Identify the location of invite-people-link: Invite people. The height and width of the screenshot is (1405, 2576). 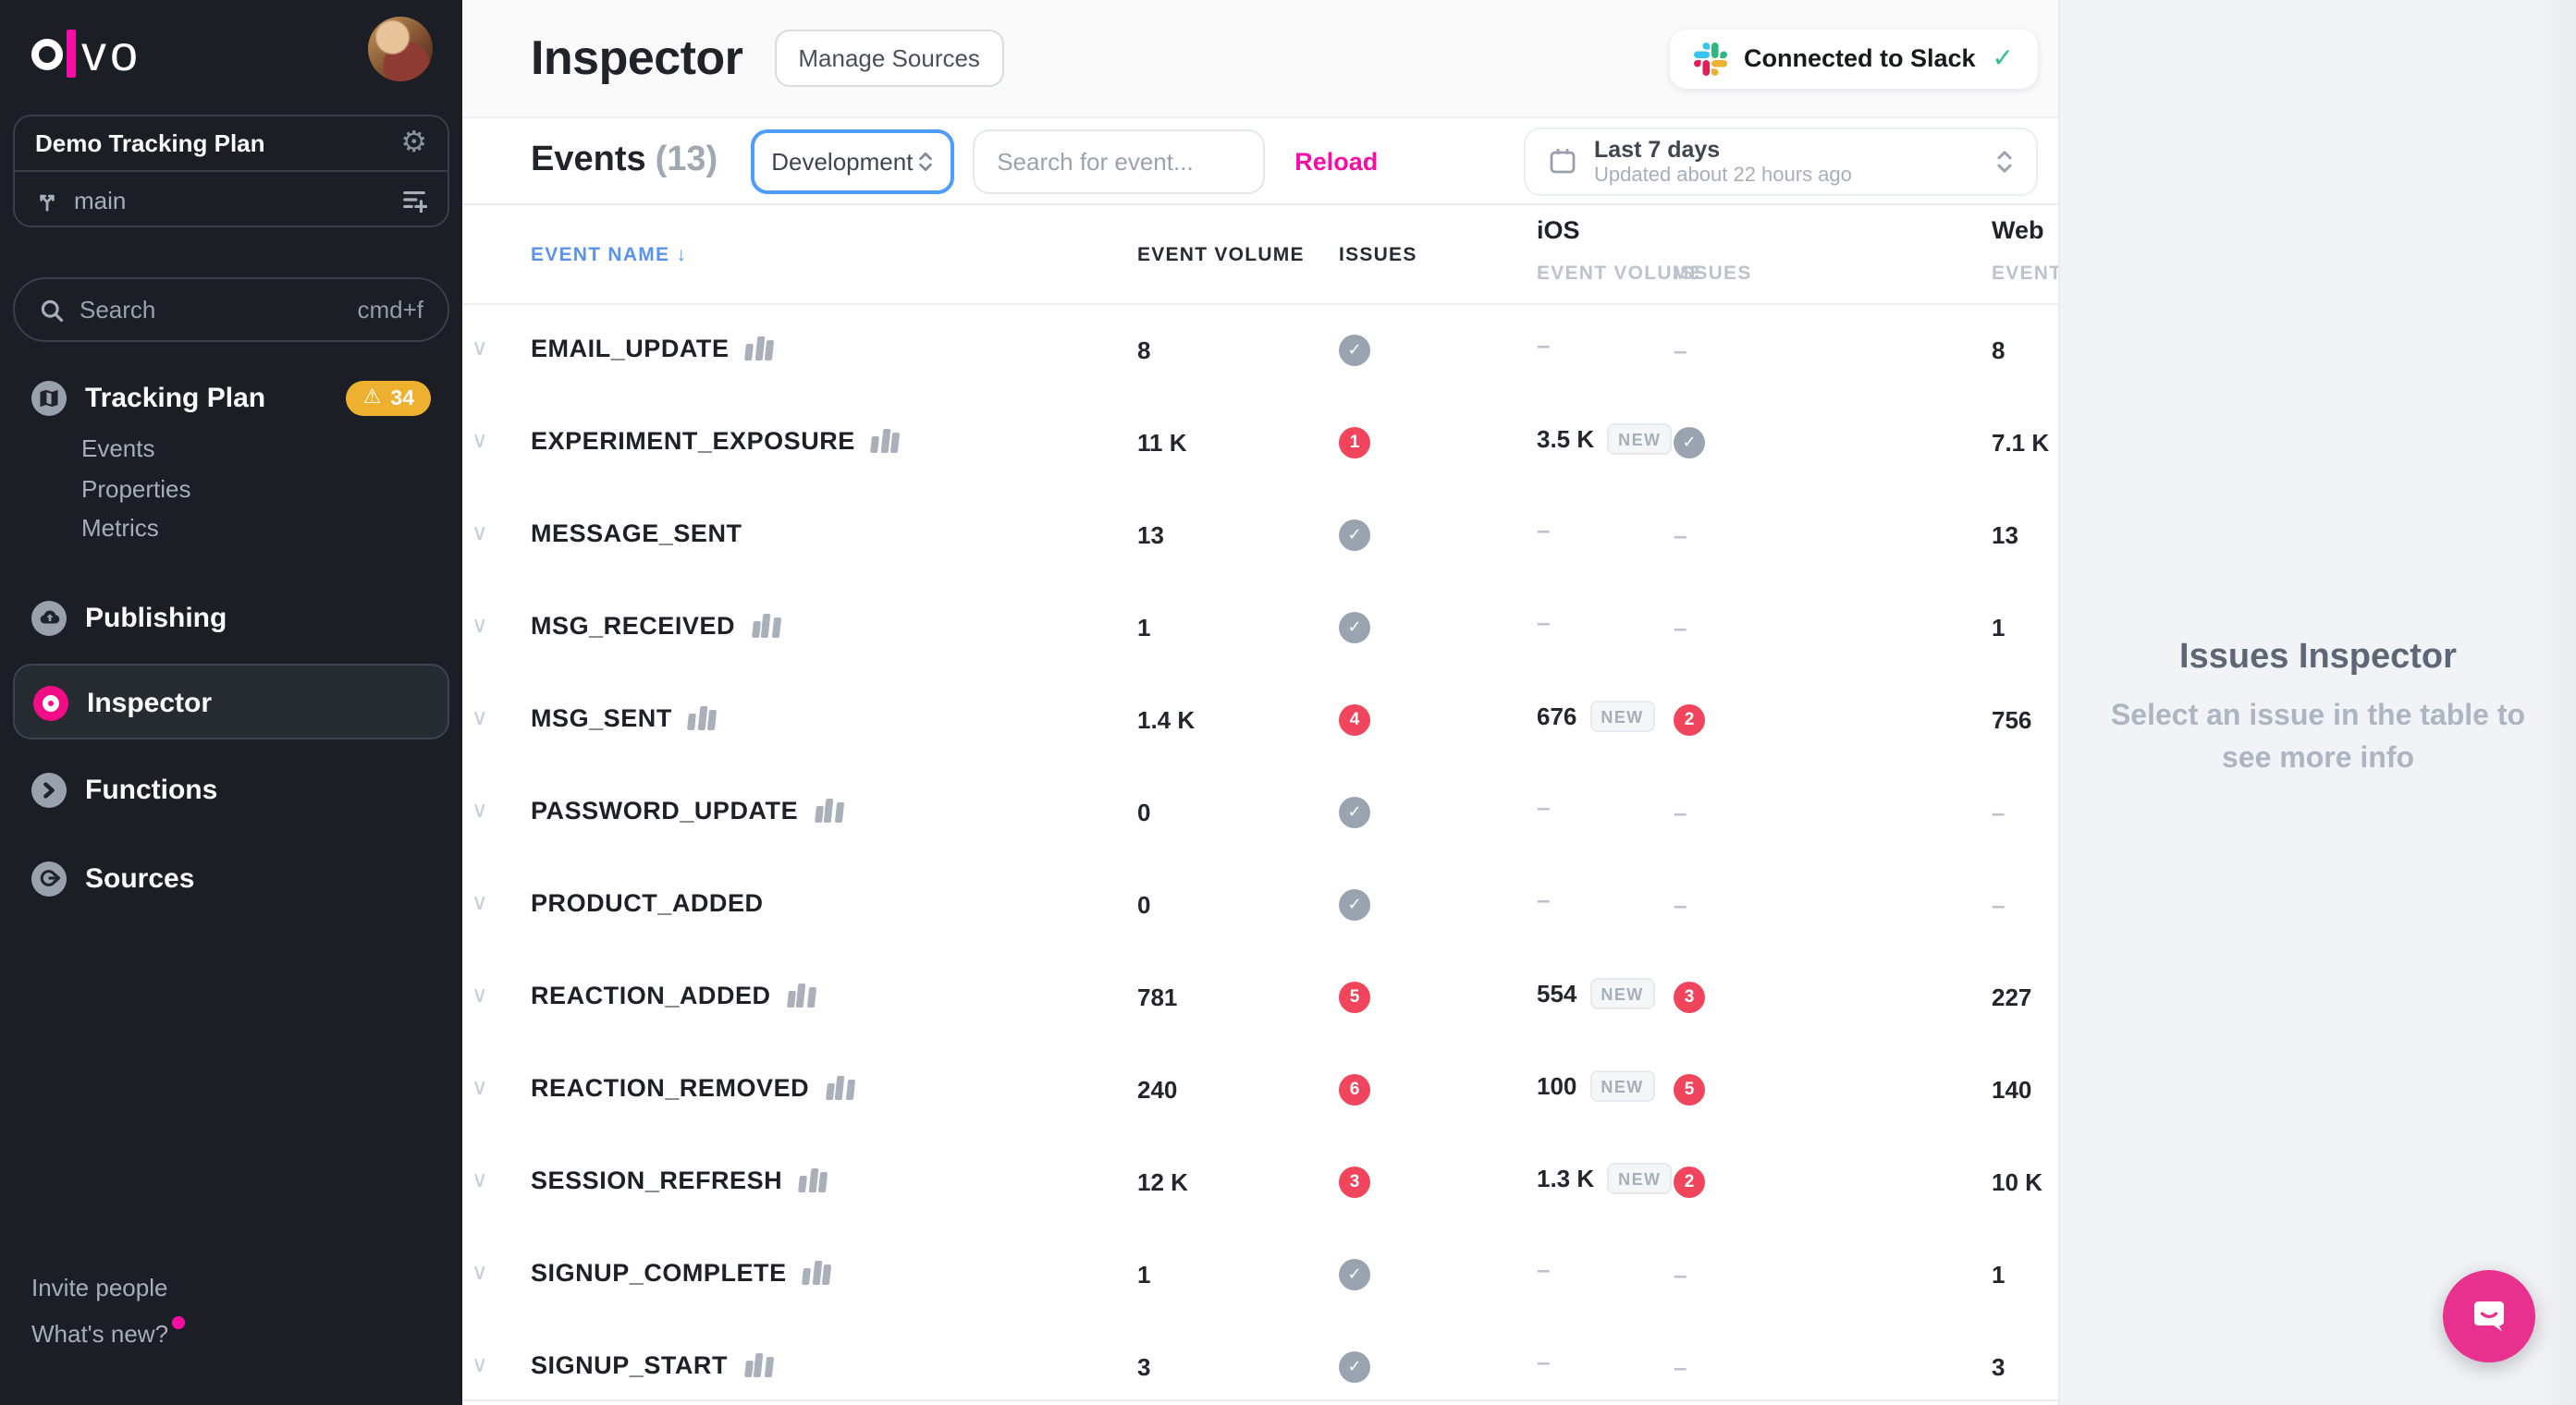
(99, 1287).